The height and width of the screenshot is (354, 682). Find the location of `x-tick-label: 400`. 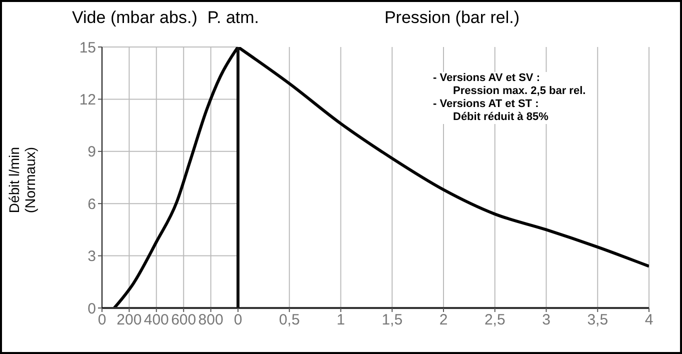

x-tick-label: 400 is located at coordinates (156, 320).